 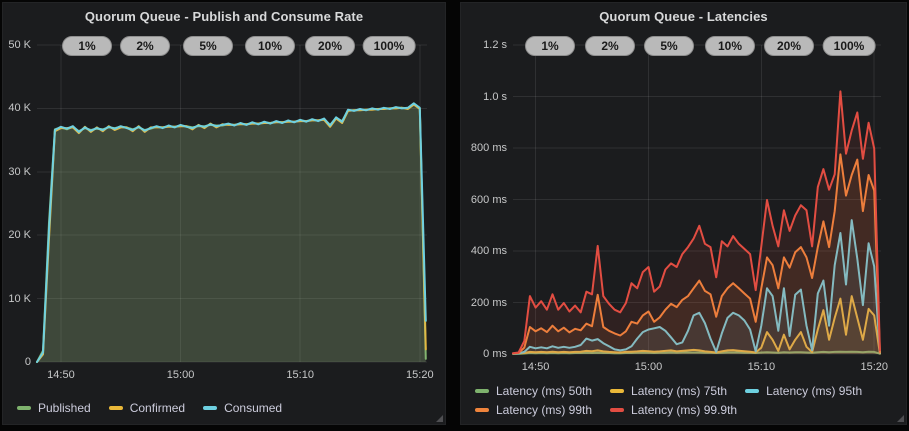 I want to click on legend-label: Published, so click(x=64, y=408).